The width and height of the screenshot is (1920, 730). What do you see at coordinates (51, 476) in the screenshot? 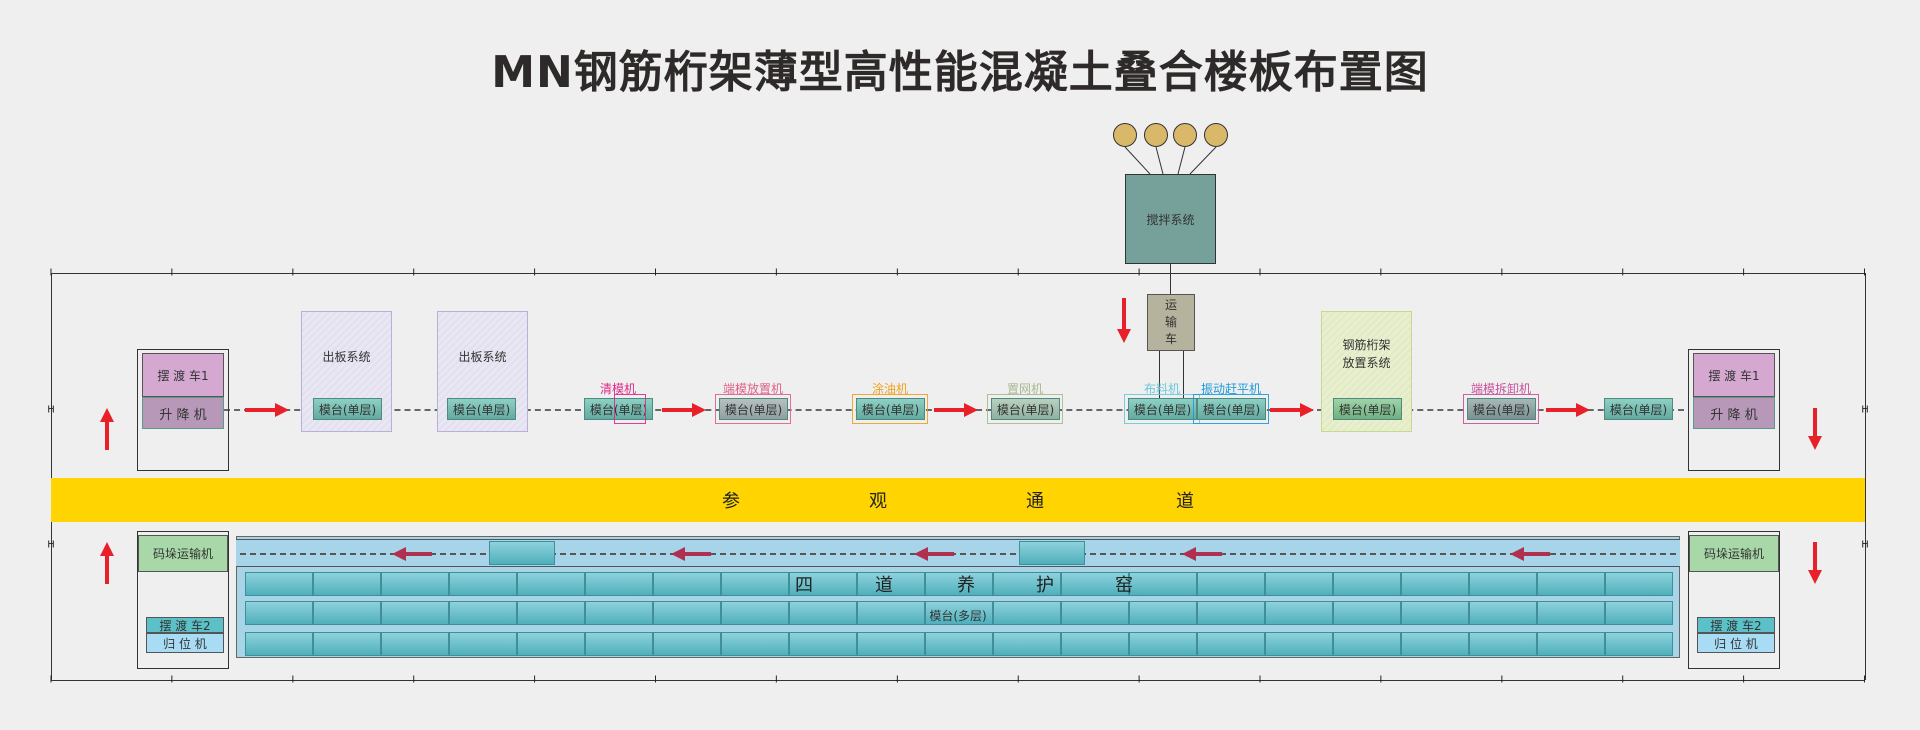
I see `frame-left-line` at bounding box center [51, 476].